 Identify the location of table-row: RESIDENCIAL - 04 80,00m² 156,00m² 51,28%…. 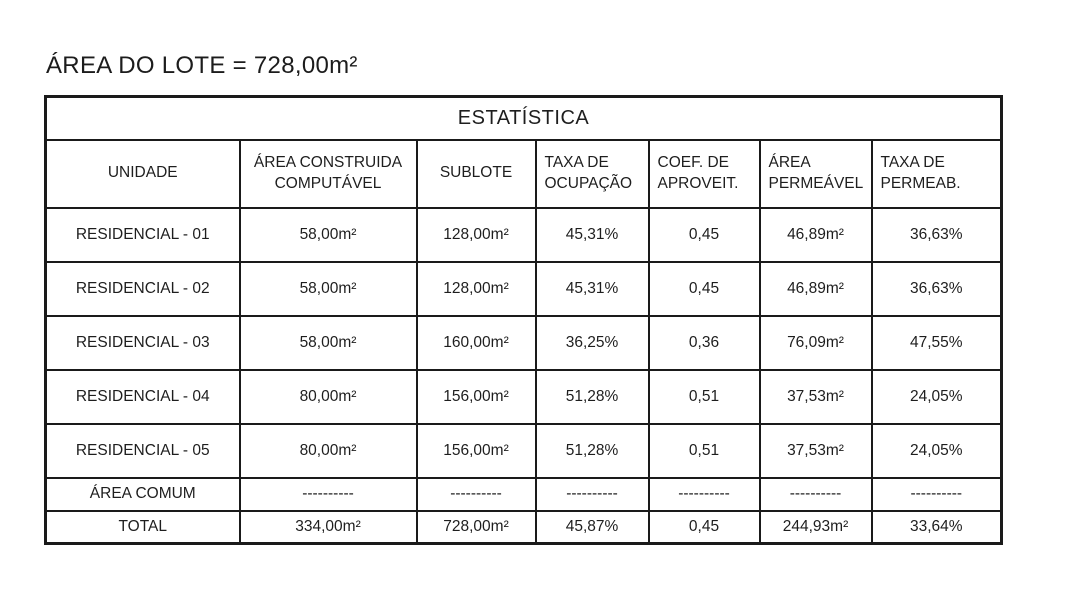
(523, 396).